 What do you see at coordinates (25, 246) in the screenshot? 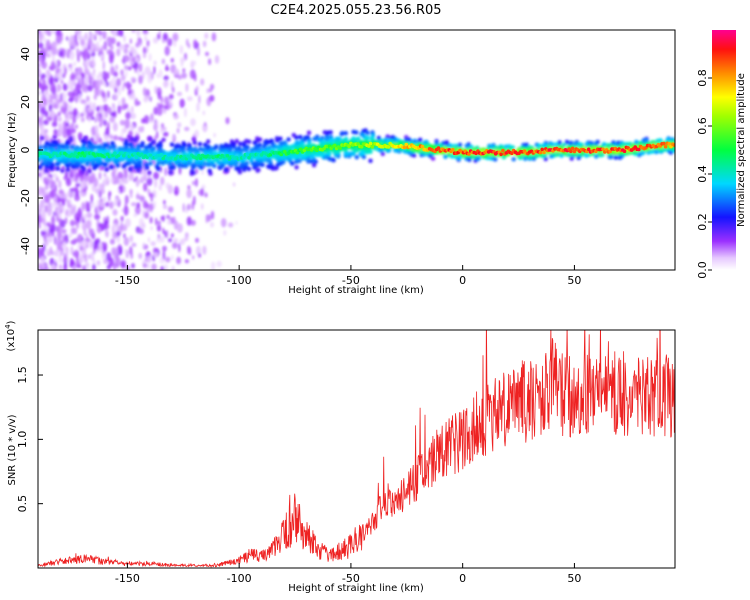
I see `y-tick-label: -40` at bounding box center [25, 246].